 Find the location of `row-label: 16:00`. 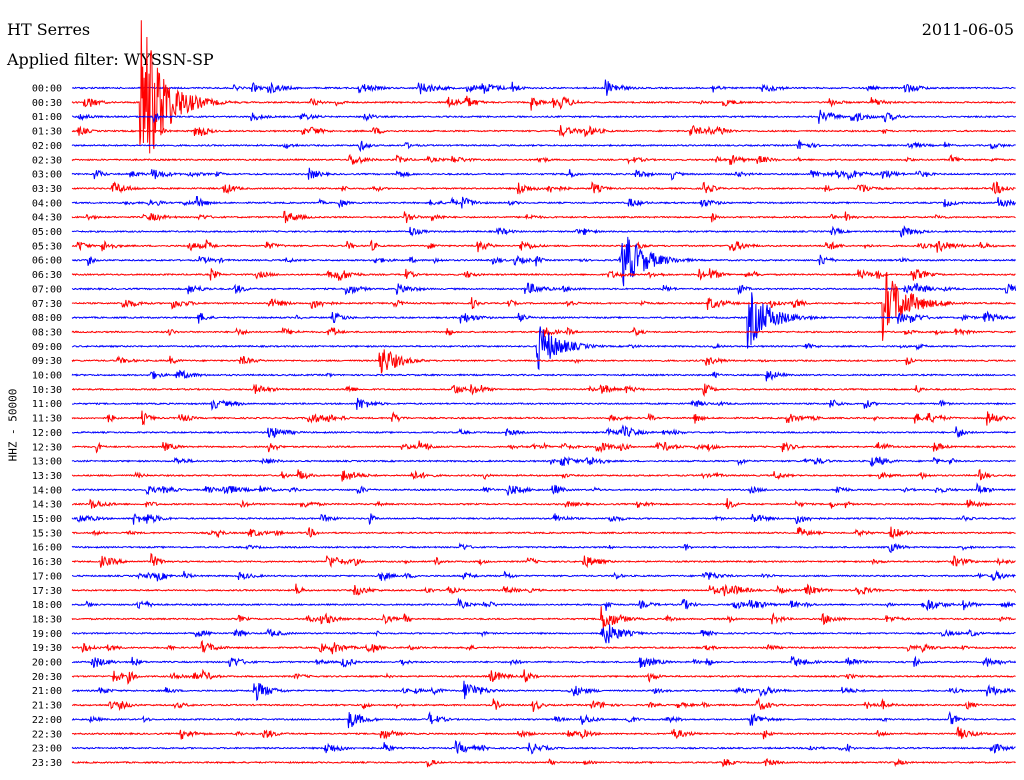

row-label: 16:00 is located at coordinates (47, 548).